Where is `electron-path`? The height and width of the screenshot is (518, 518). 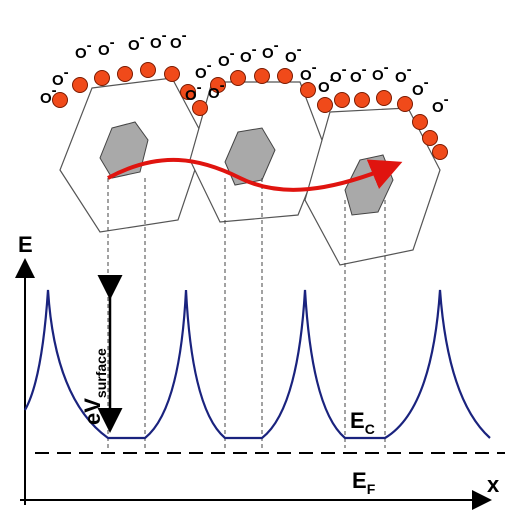
electron-path is located at coordinates (255, 174).